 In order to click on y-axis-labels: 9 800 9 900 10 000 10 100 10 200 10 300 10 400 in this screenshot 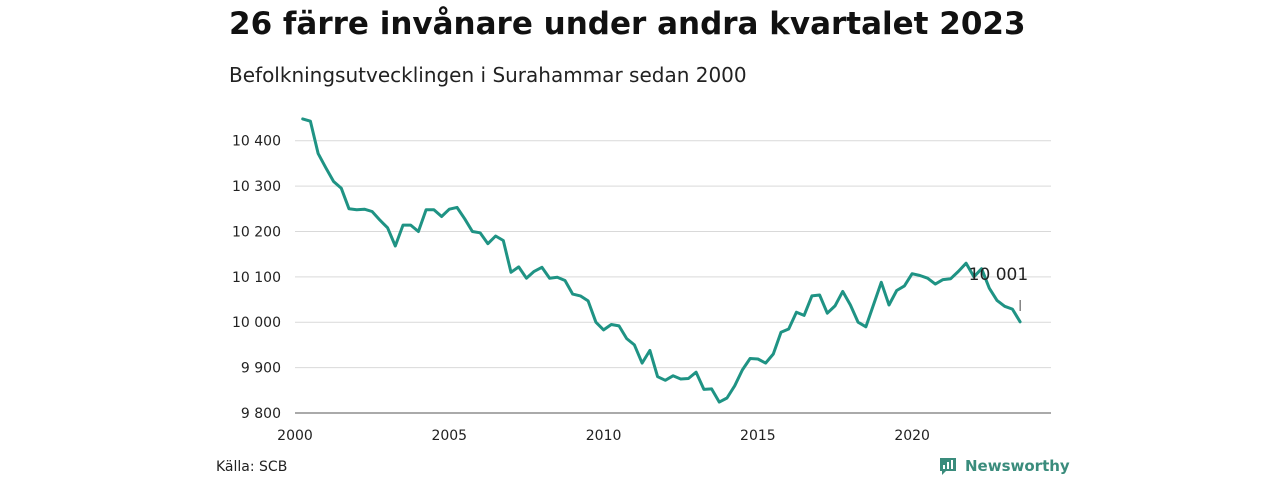, I will do `click(256, 278)`.